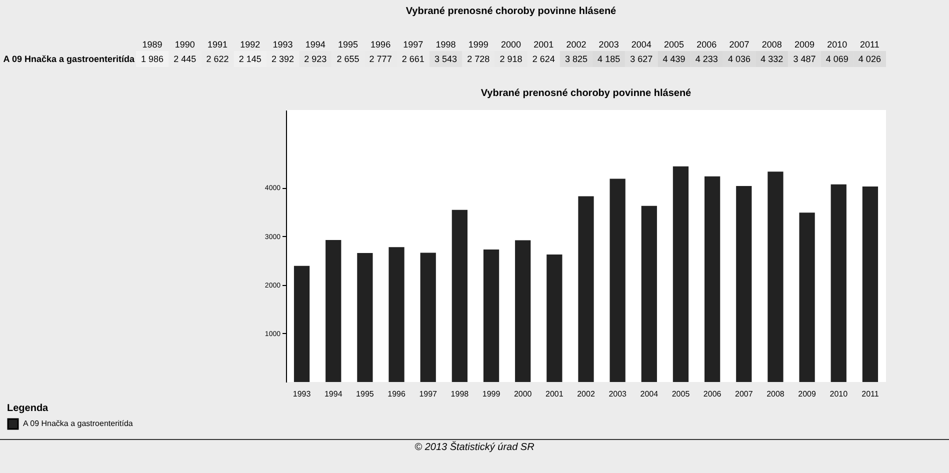  I want to click on data-label: 4 069, so click(837, 59).